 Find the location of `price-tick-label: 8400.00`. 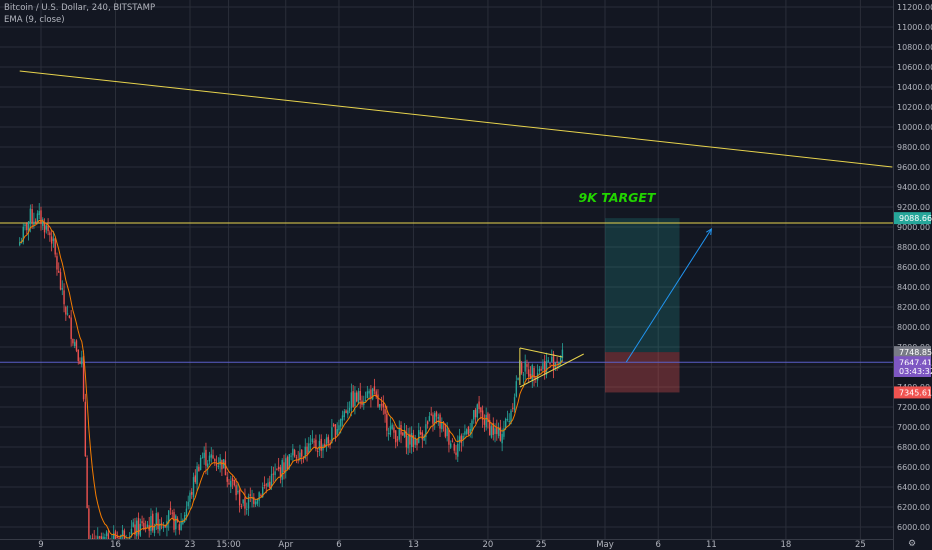

price-tick-label: 8400.00 is located at coordinates (913, 287).